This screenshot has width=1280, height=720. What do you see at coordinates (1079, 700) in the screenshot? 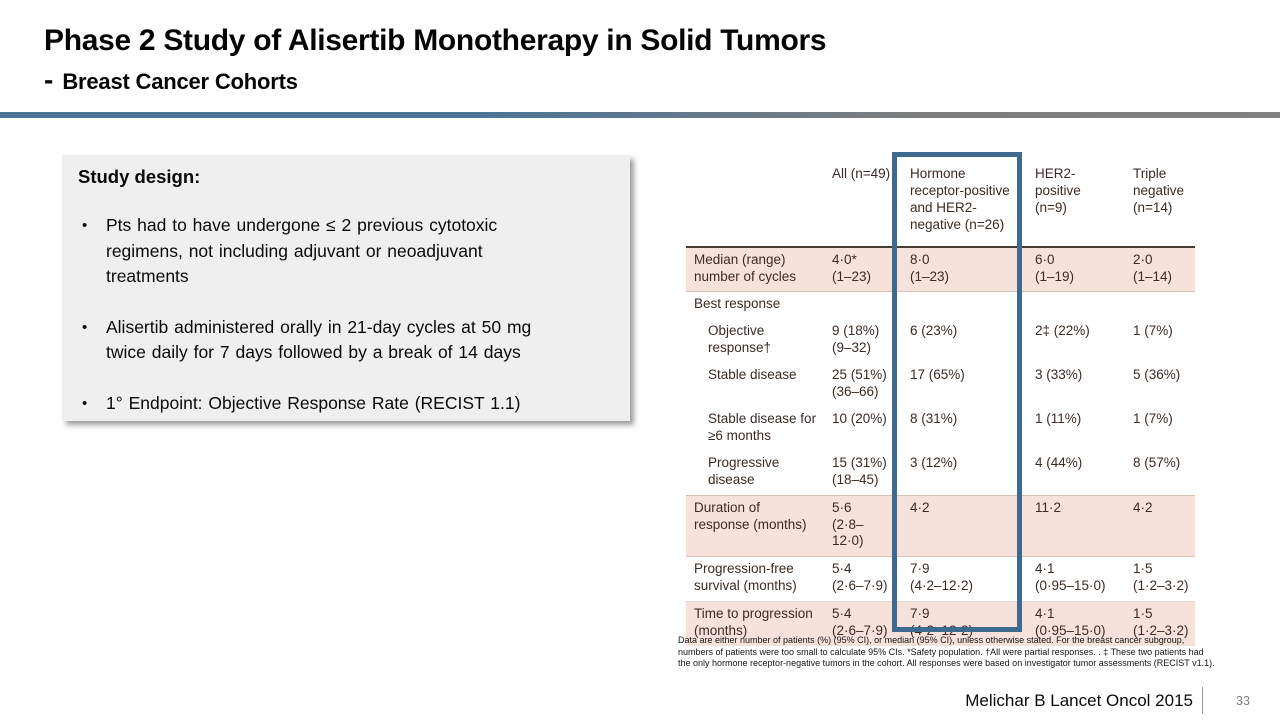
I see `citation: Melichar B Lancet Oncol 2015` at bounding box center [1079, 700].